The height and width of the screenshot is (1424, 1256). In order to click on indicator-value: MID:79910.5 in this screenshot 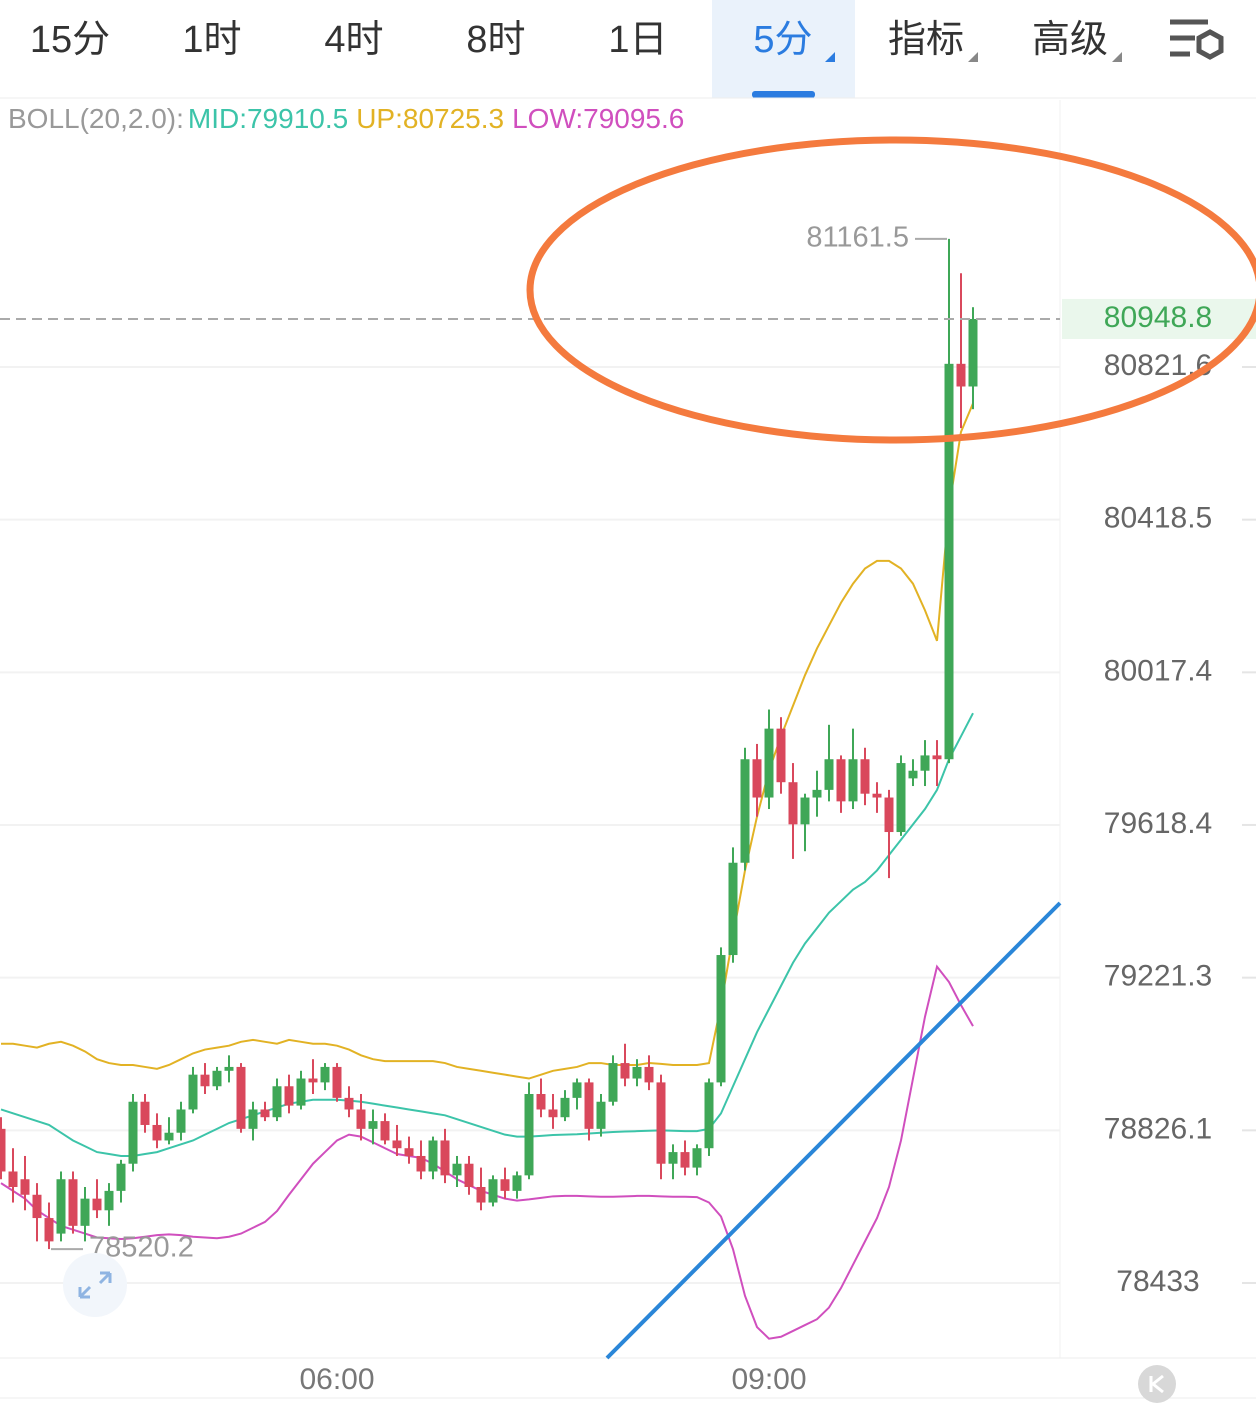, I will do `click(268, 118)`.